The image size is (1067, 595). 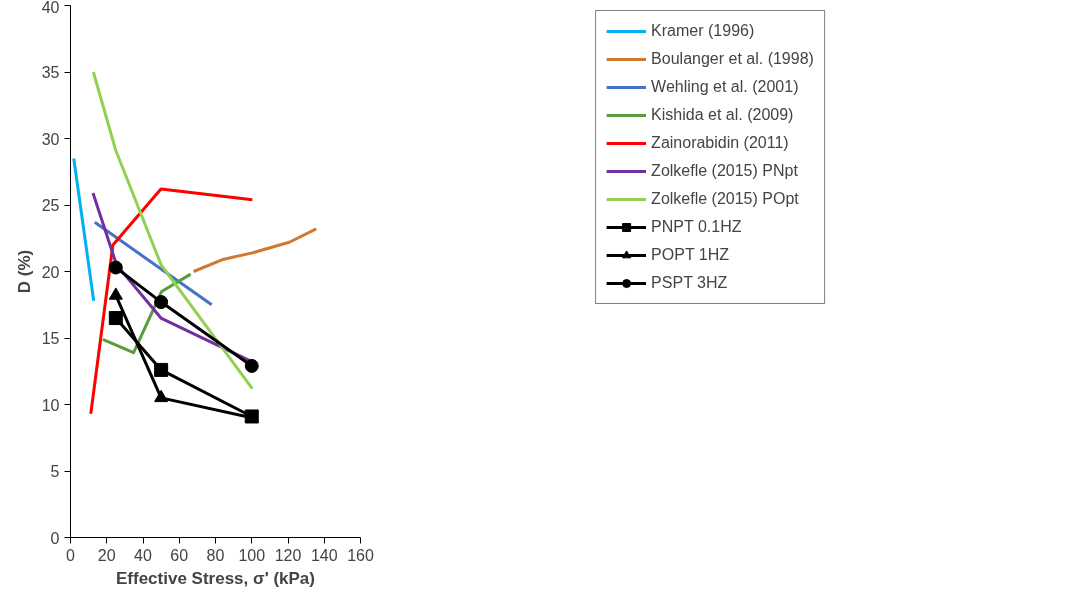 What do you see at coordinates (106, 555) in the screenshot?
I see `x-tick-label: 20` at bounding box center [106, 555].